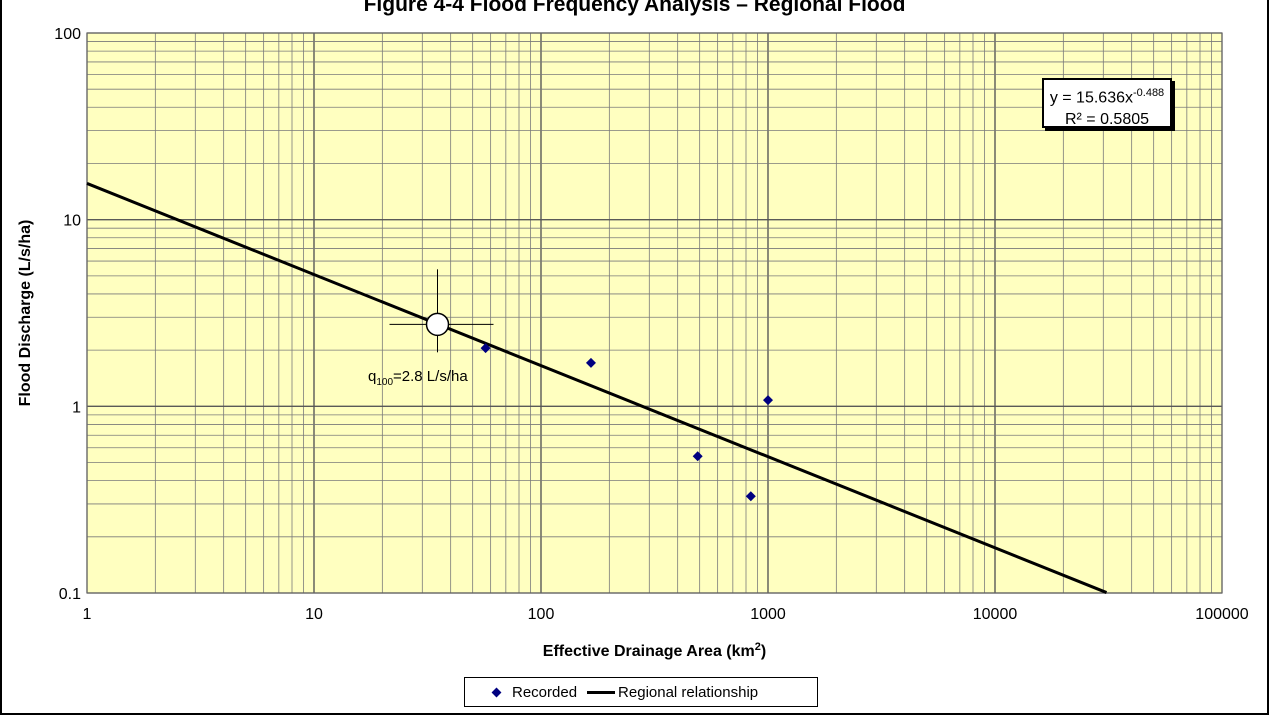  I want to click on legend-item-regional: Regional relationship, so click(667, 692).